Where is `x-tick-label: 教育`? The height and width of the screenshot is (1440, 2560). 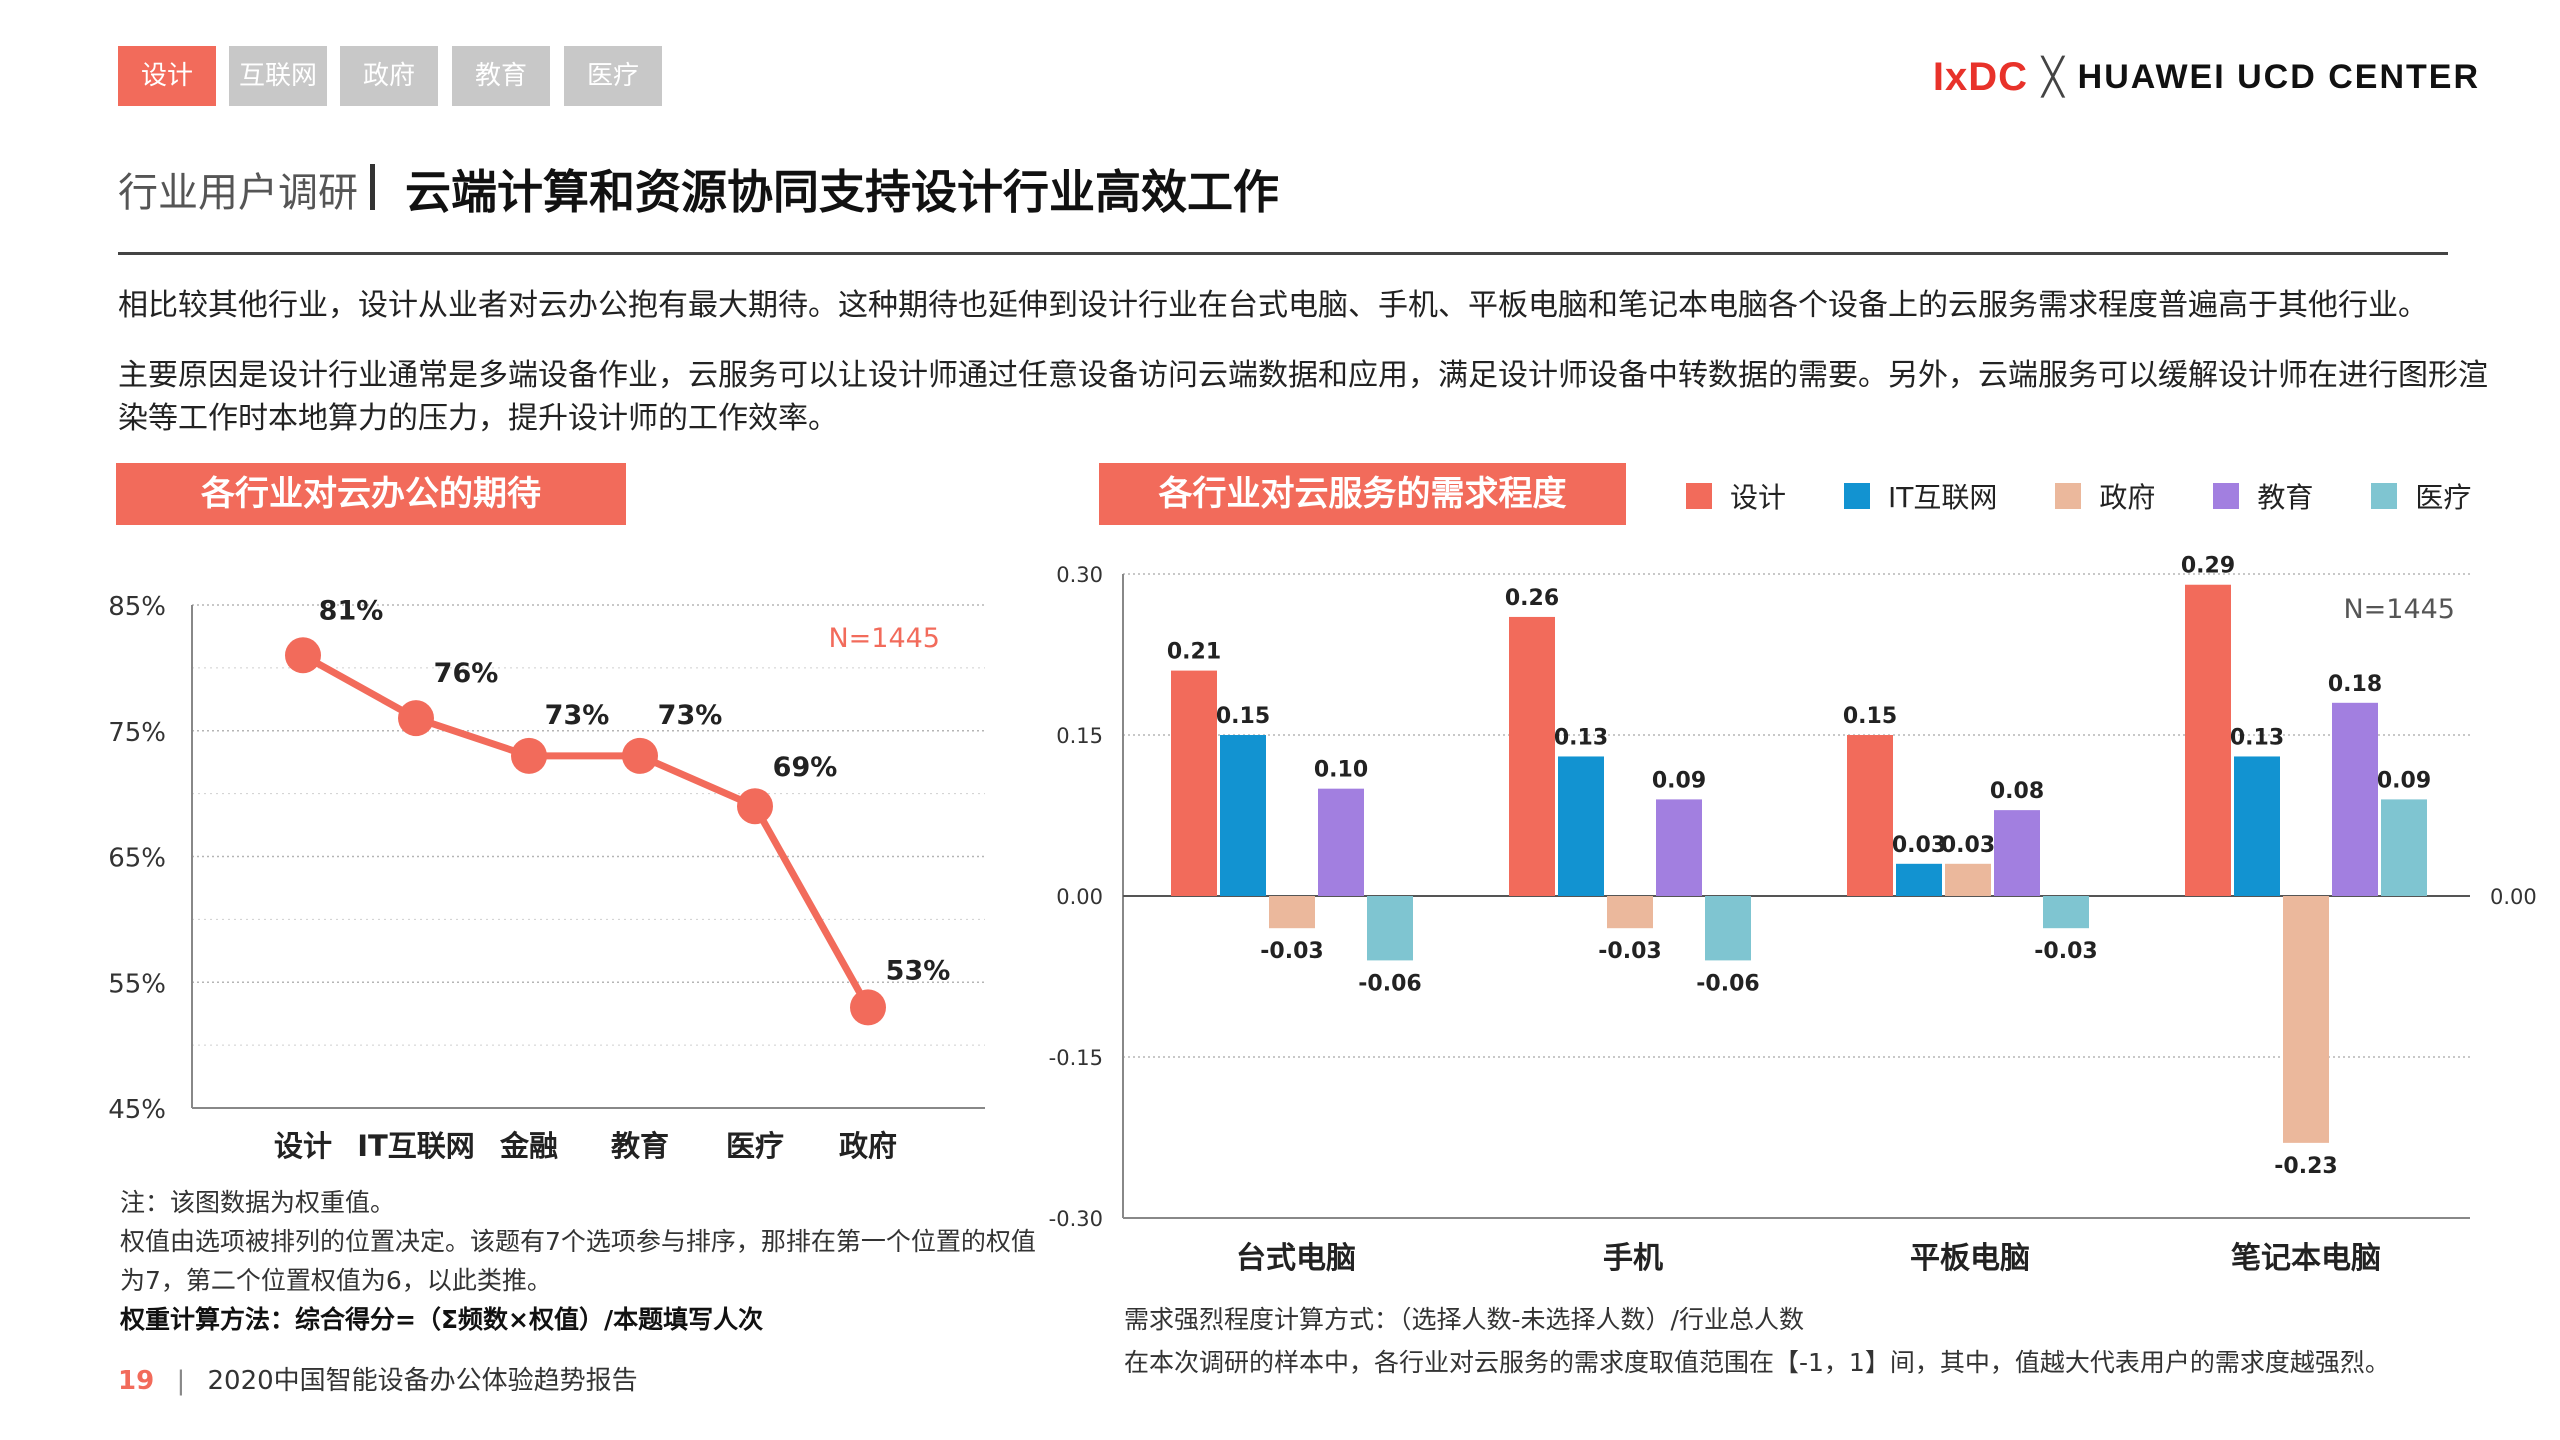
x-tick-label: 教育 is located at coordinates (640, 1146).